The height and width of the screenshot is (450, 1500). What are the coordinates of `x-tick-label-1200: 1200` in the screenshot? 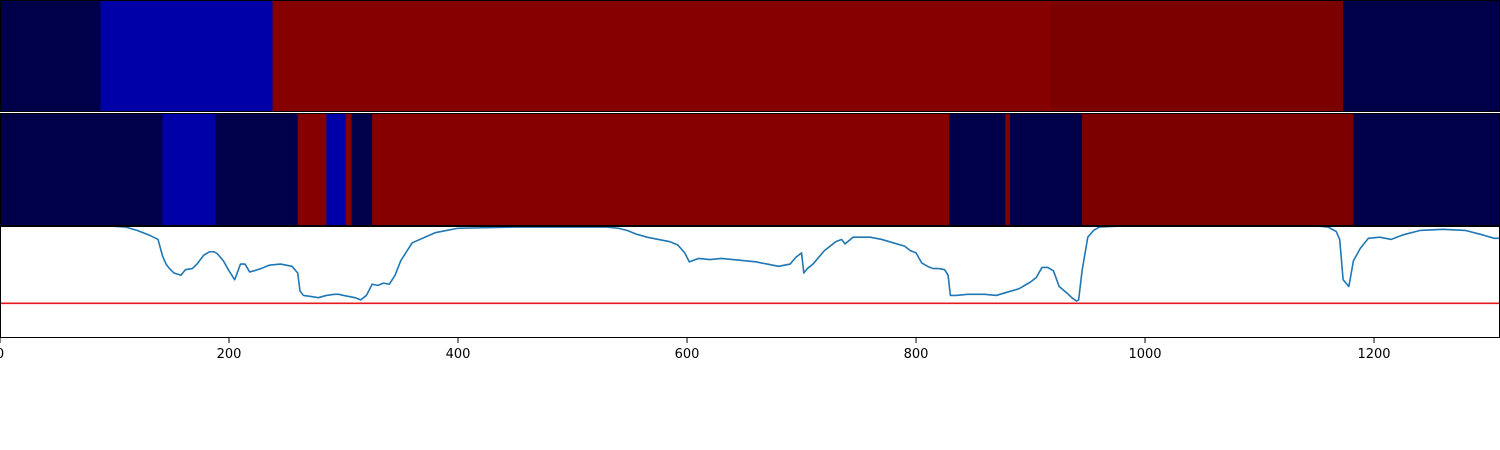 It's located at (1373, 354).